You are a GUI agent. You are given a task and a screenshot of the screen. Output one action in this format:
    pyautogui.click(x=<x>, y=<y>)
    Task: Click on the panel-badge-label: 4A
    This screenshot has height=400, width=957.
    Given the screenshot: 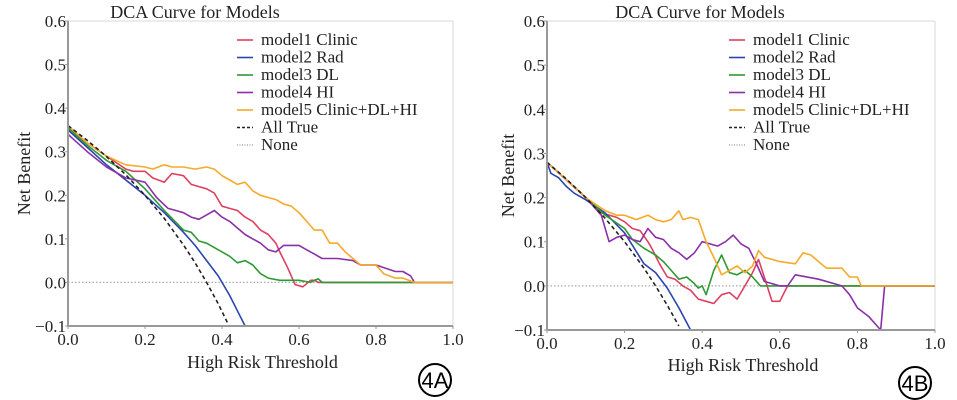 What is the action you would take?
    pyautogui.click(x=435, y=380)
    